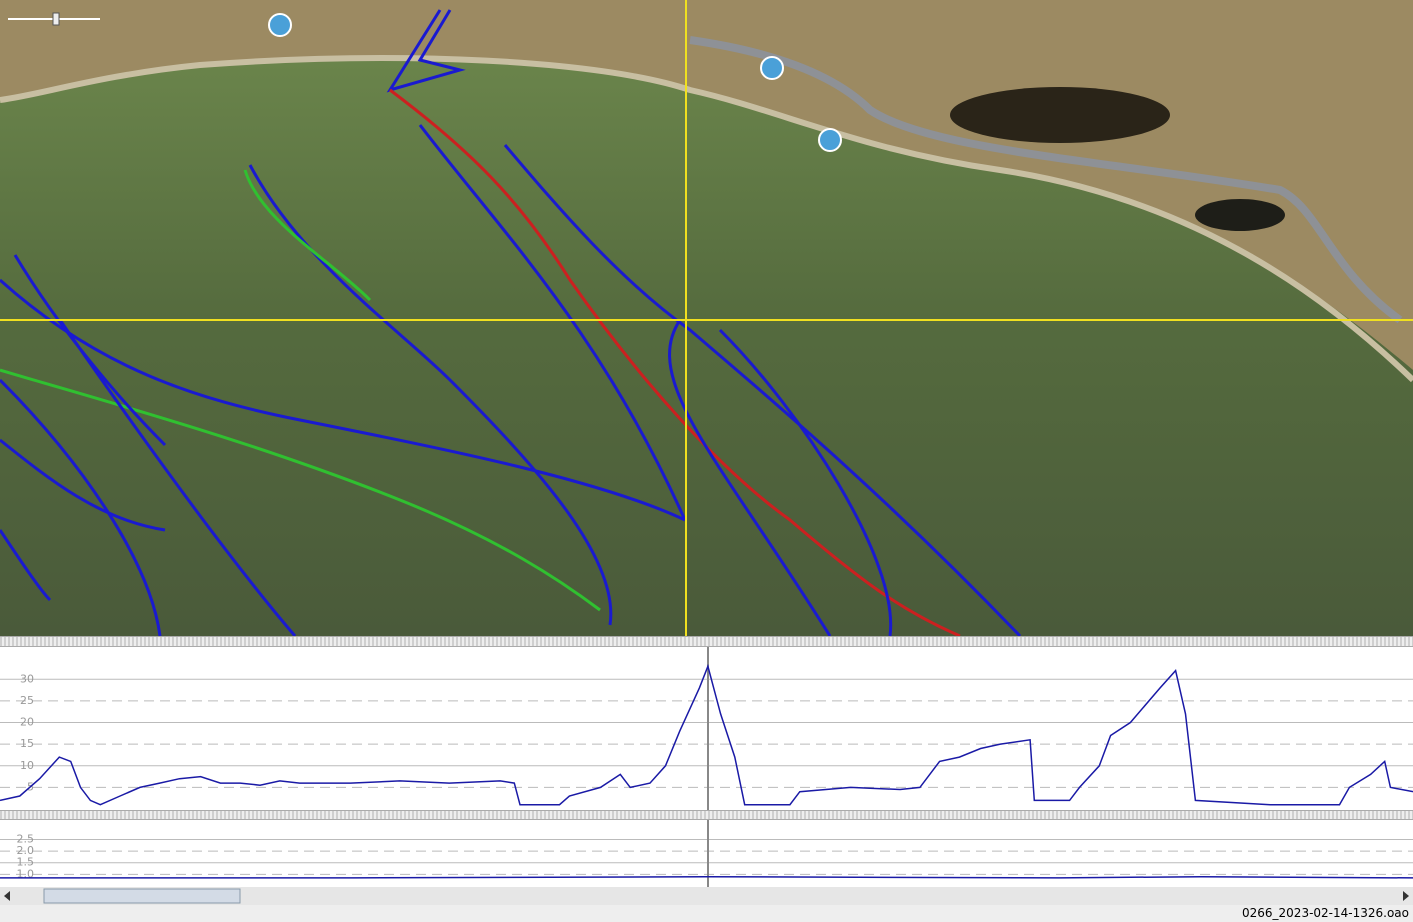  What do you see at coordinates (27, 765) in the screenshot?
I see `y-tick-label: 10` at bounding box center [27, 765].